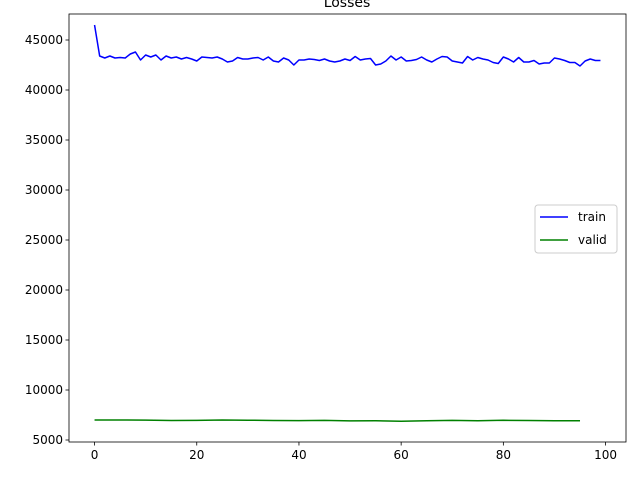 This screenshot has height=480, width=640. Describe the element at coordinates (503, 455) in the screenshot. I see `x-tick-label: 80` at that location.